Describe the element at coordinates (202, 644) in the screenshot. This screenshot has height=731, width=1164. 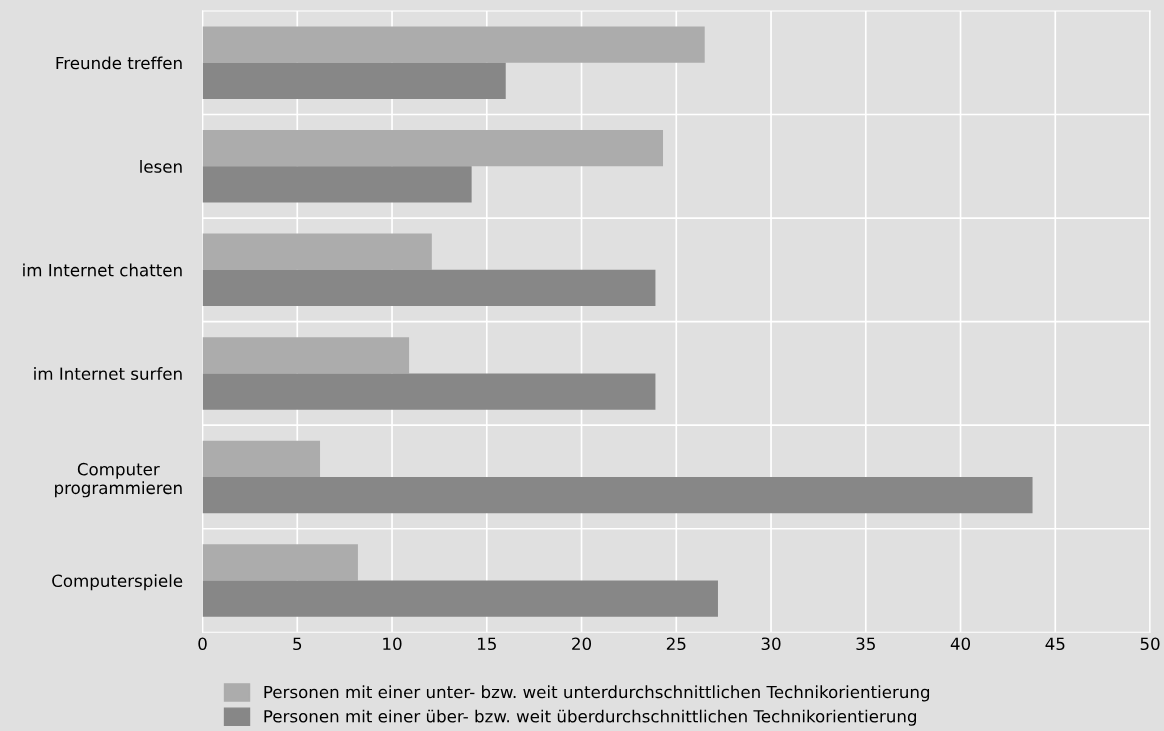
I see `x-tick-label: 0` at that location.